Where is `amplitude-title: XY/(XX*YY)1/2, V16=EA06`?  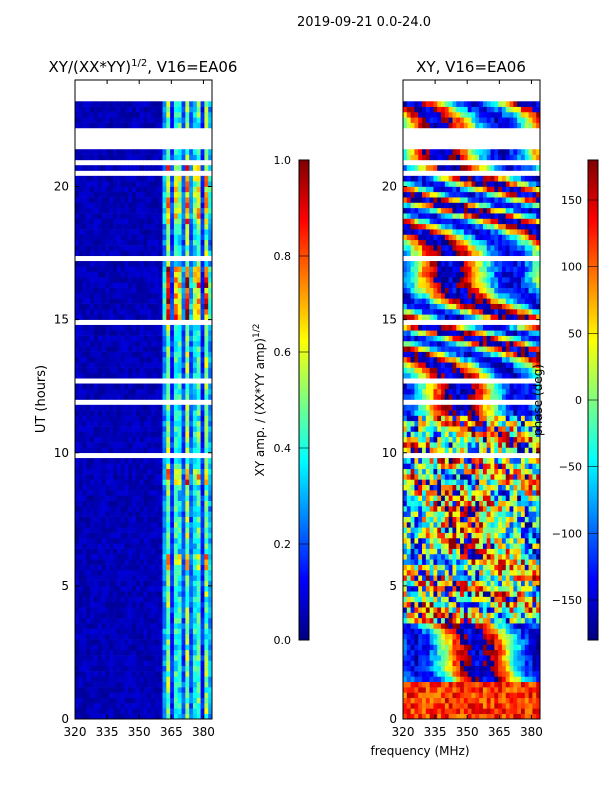 amplitude-title: XY/(XX*YY)1/2, V16=EA06 is located at coordinates (143, 67).